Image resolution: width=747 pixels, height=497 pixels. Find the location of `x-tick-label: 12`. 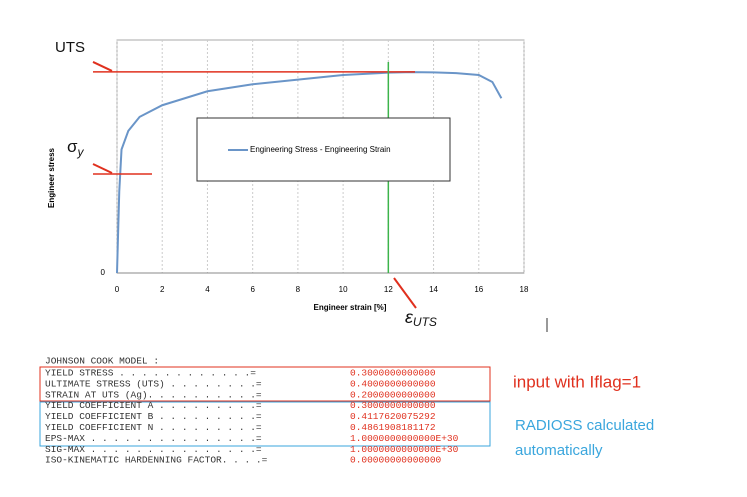

x-tick-label: 12 is located at coordinates (388, 289).